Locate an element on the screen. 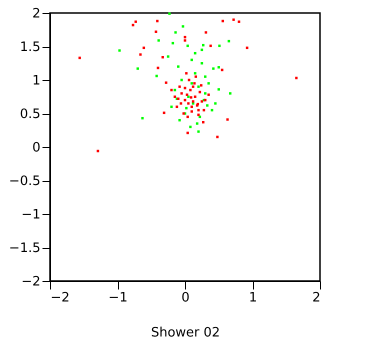 The width and height of the screenshot is (368, 345). y-tick-label: 1.5 is located at coordinates (30, 47).